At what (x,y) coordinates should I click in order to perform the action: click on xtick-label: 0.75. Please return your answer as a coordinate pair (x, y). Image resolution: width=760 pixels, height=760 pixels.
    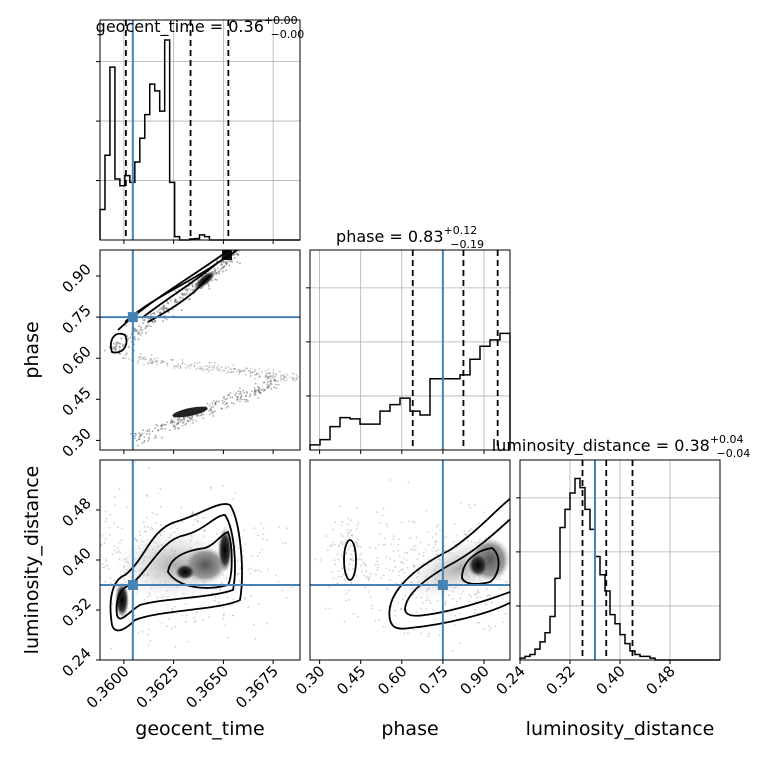
    Looking at the image, I should click on (433, 680).